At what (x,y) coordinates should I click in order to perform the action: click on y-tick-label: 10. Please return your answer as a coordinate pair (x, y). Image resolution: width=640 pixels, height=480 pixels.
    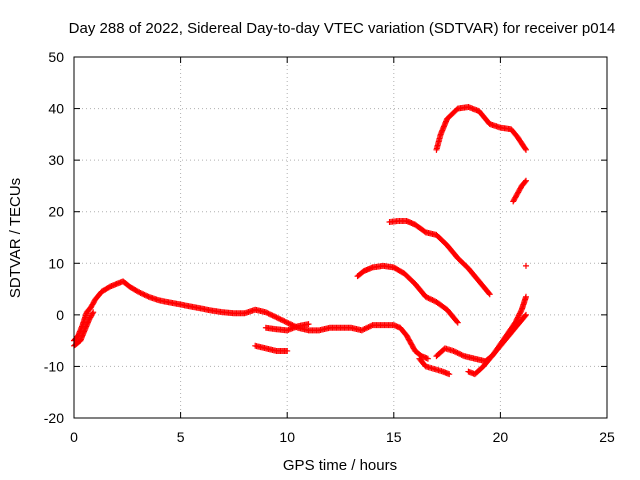
    Looking at the image, I should click on (56, 263).